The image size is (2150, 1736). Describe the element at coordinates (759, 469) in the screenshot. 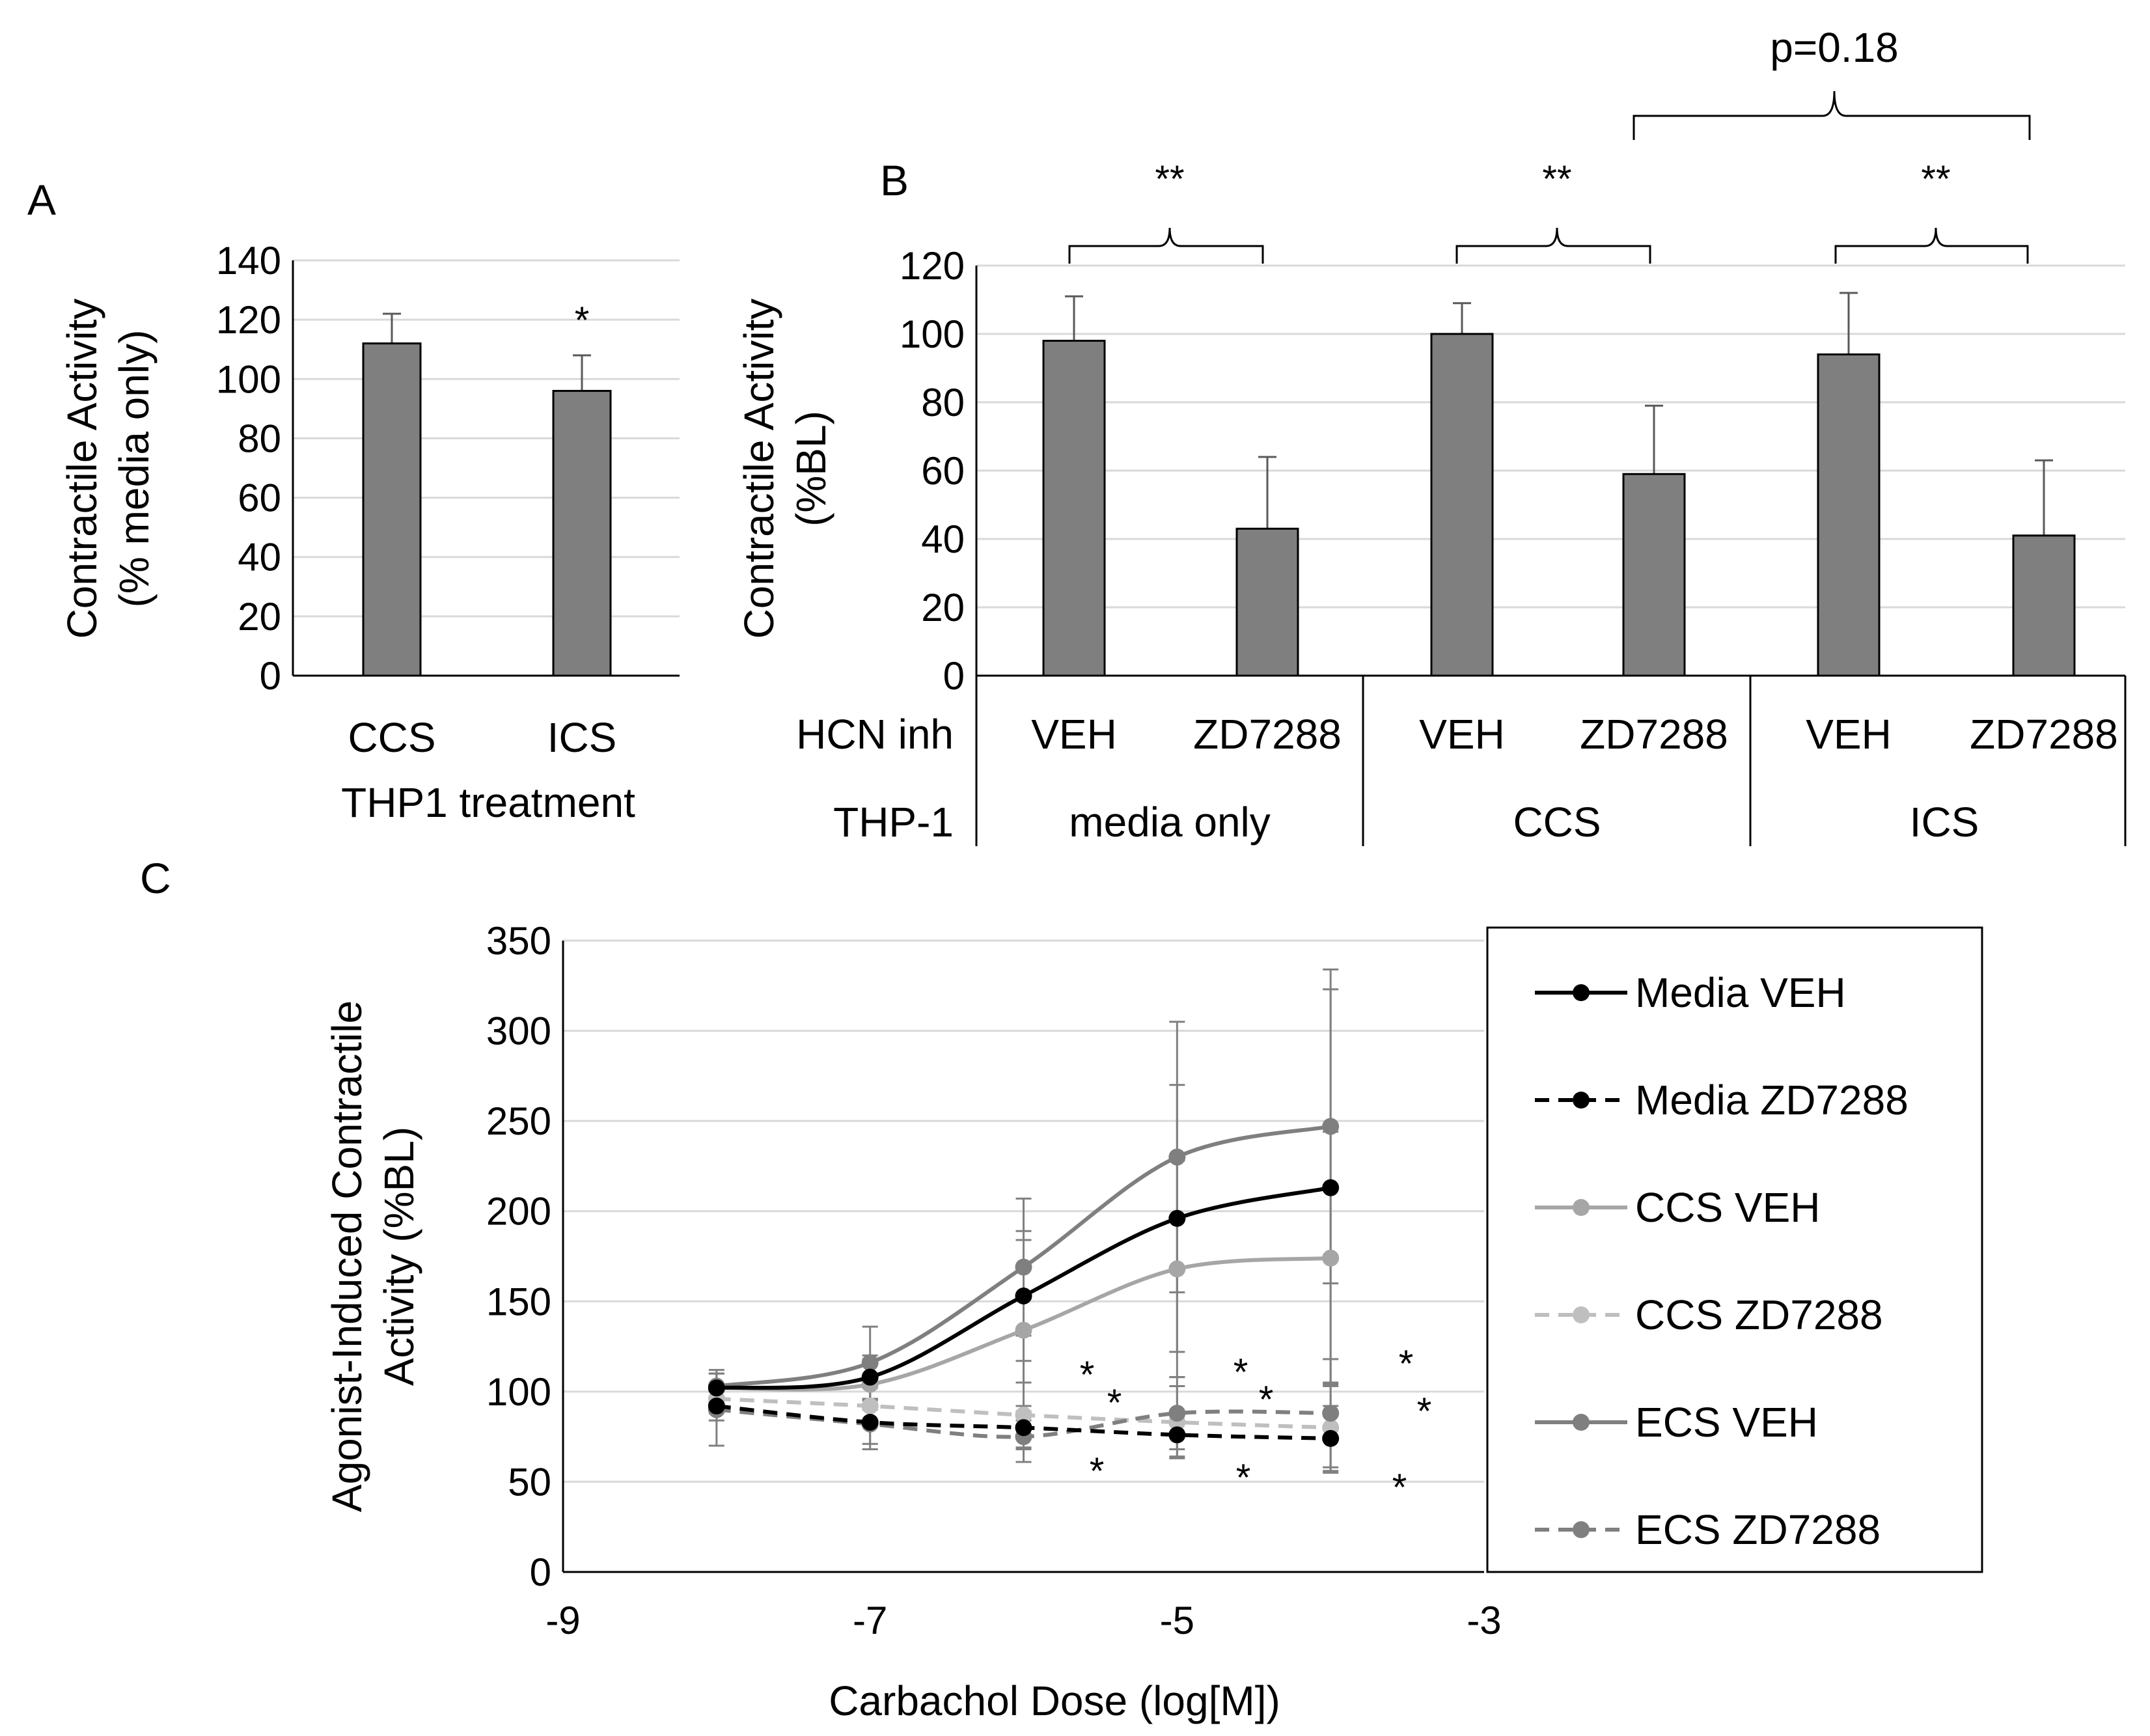

I see `chart-b-y-title-line1: Contractile Activity` at that location.